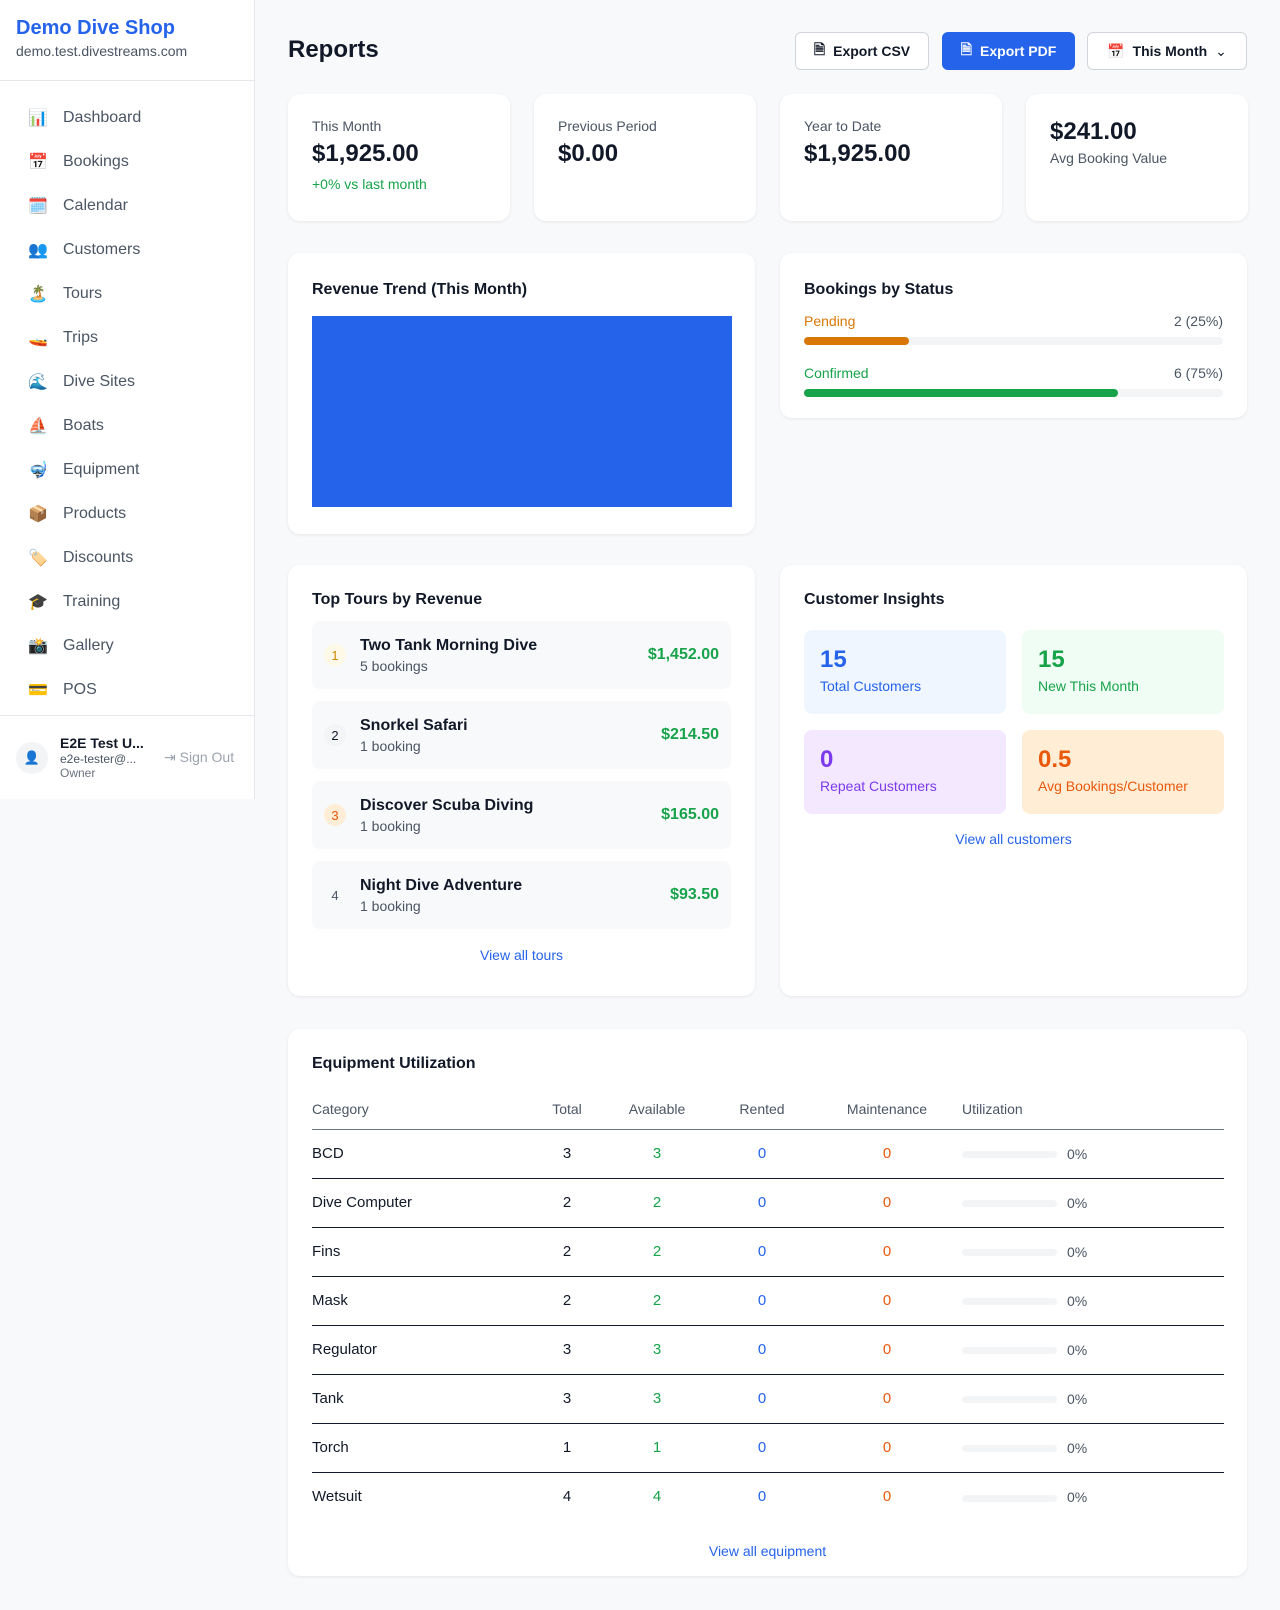 The width and height of the screenshot is (1280, 1610). What do you see at coordinates (521, 735) in the screenshot?
I see `tour-item: 2 Snorkel Safari 1 booking $214.50` at bounding box center [521, 735].